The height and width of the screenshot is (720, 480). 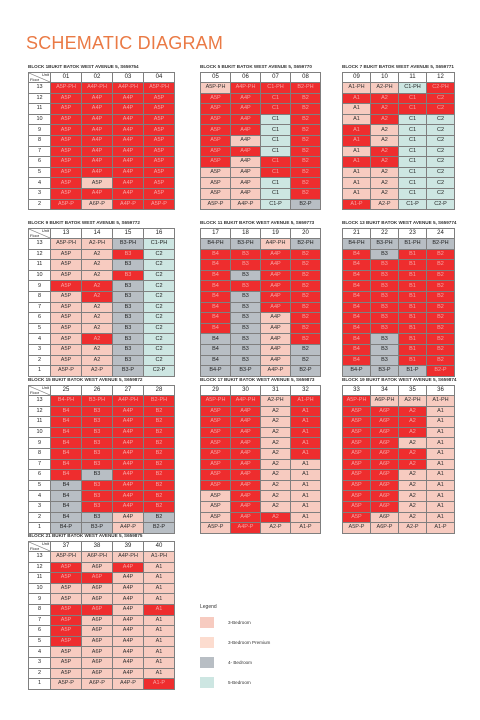 I want to click on floor-row: A5P-PH A4P-PH C1-PH B2-PH, so click(x=260, y=88).